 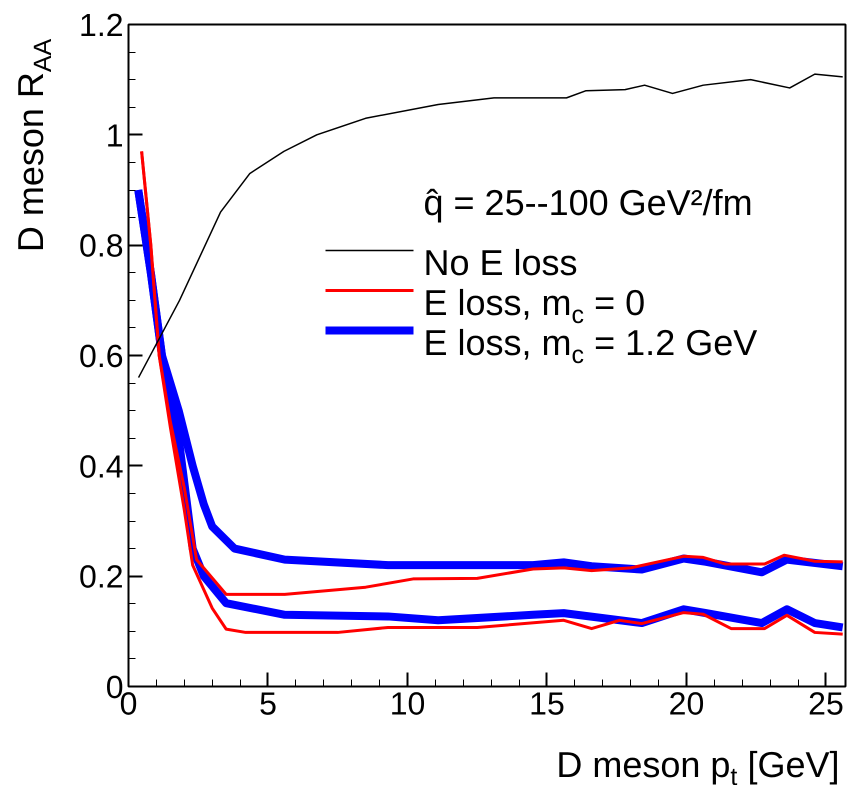 What do you see at coordinates (101, 356) in the screenshot?
I see `y-tick-label: 0.6` at bounding box center [101, 356].